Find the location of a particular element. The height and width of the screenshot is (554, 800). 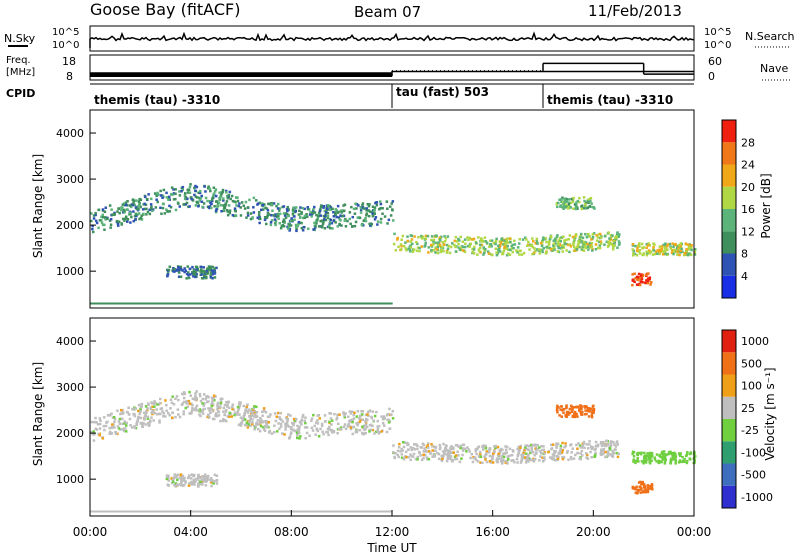

velocity-colorbar-cell is located at coordinates (729, 496).